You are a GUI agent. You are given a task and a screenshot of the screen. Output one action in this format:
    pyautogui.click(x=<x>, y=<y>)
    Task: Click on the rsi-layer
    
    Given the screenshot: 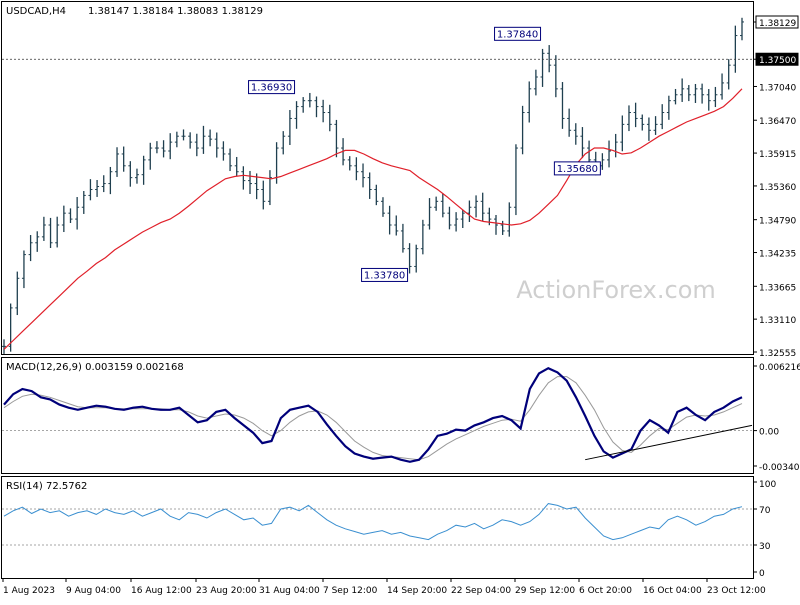 What is the action you would take?
    pyautogui.click(x=377, y=524)
    